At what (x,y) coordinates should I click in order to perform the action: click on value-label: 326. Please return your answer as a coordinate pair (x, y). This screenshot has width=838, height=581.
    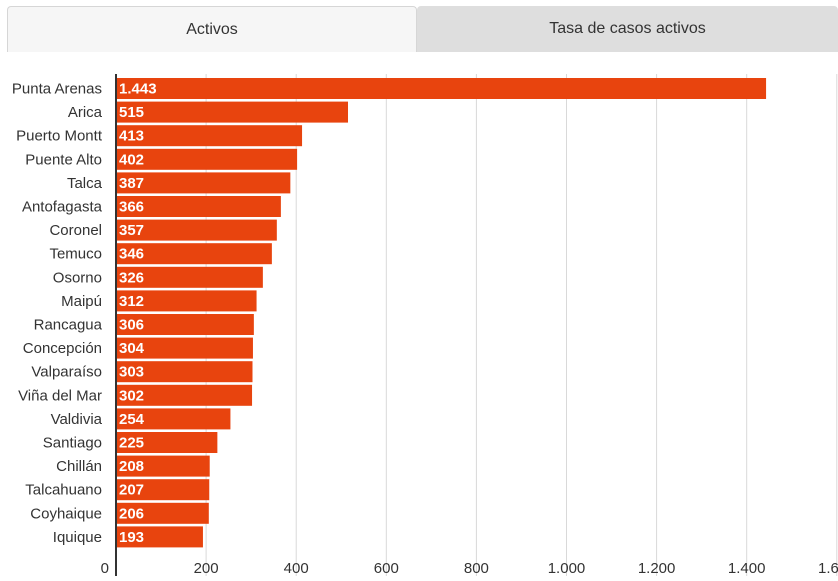
    Looking at the image, I should click on (131, 277).